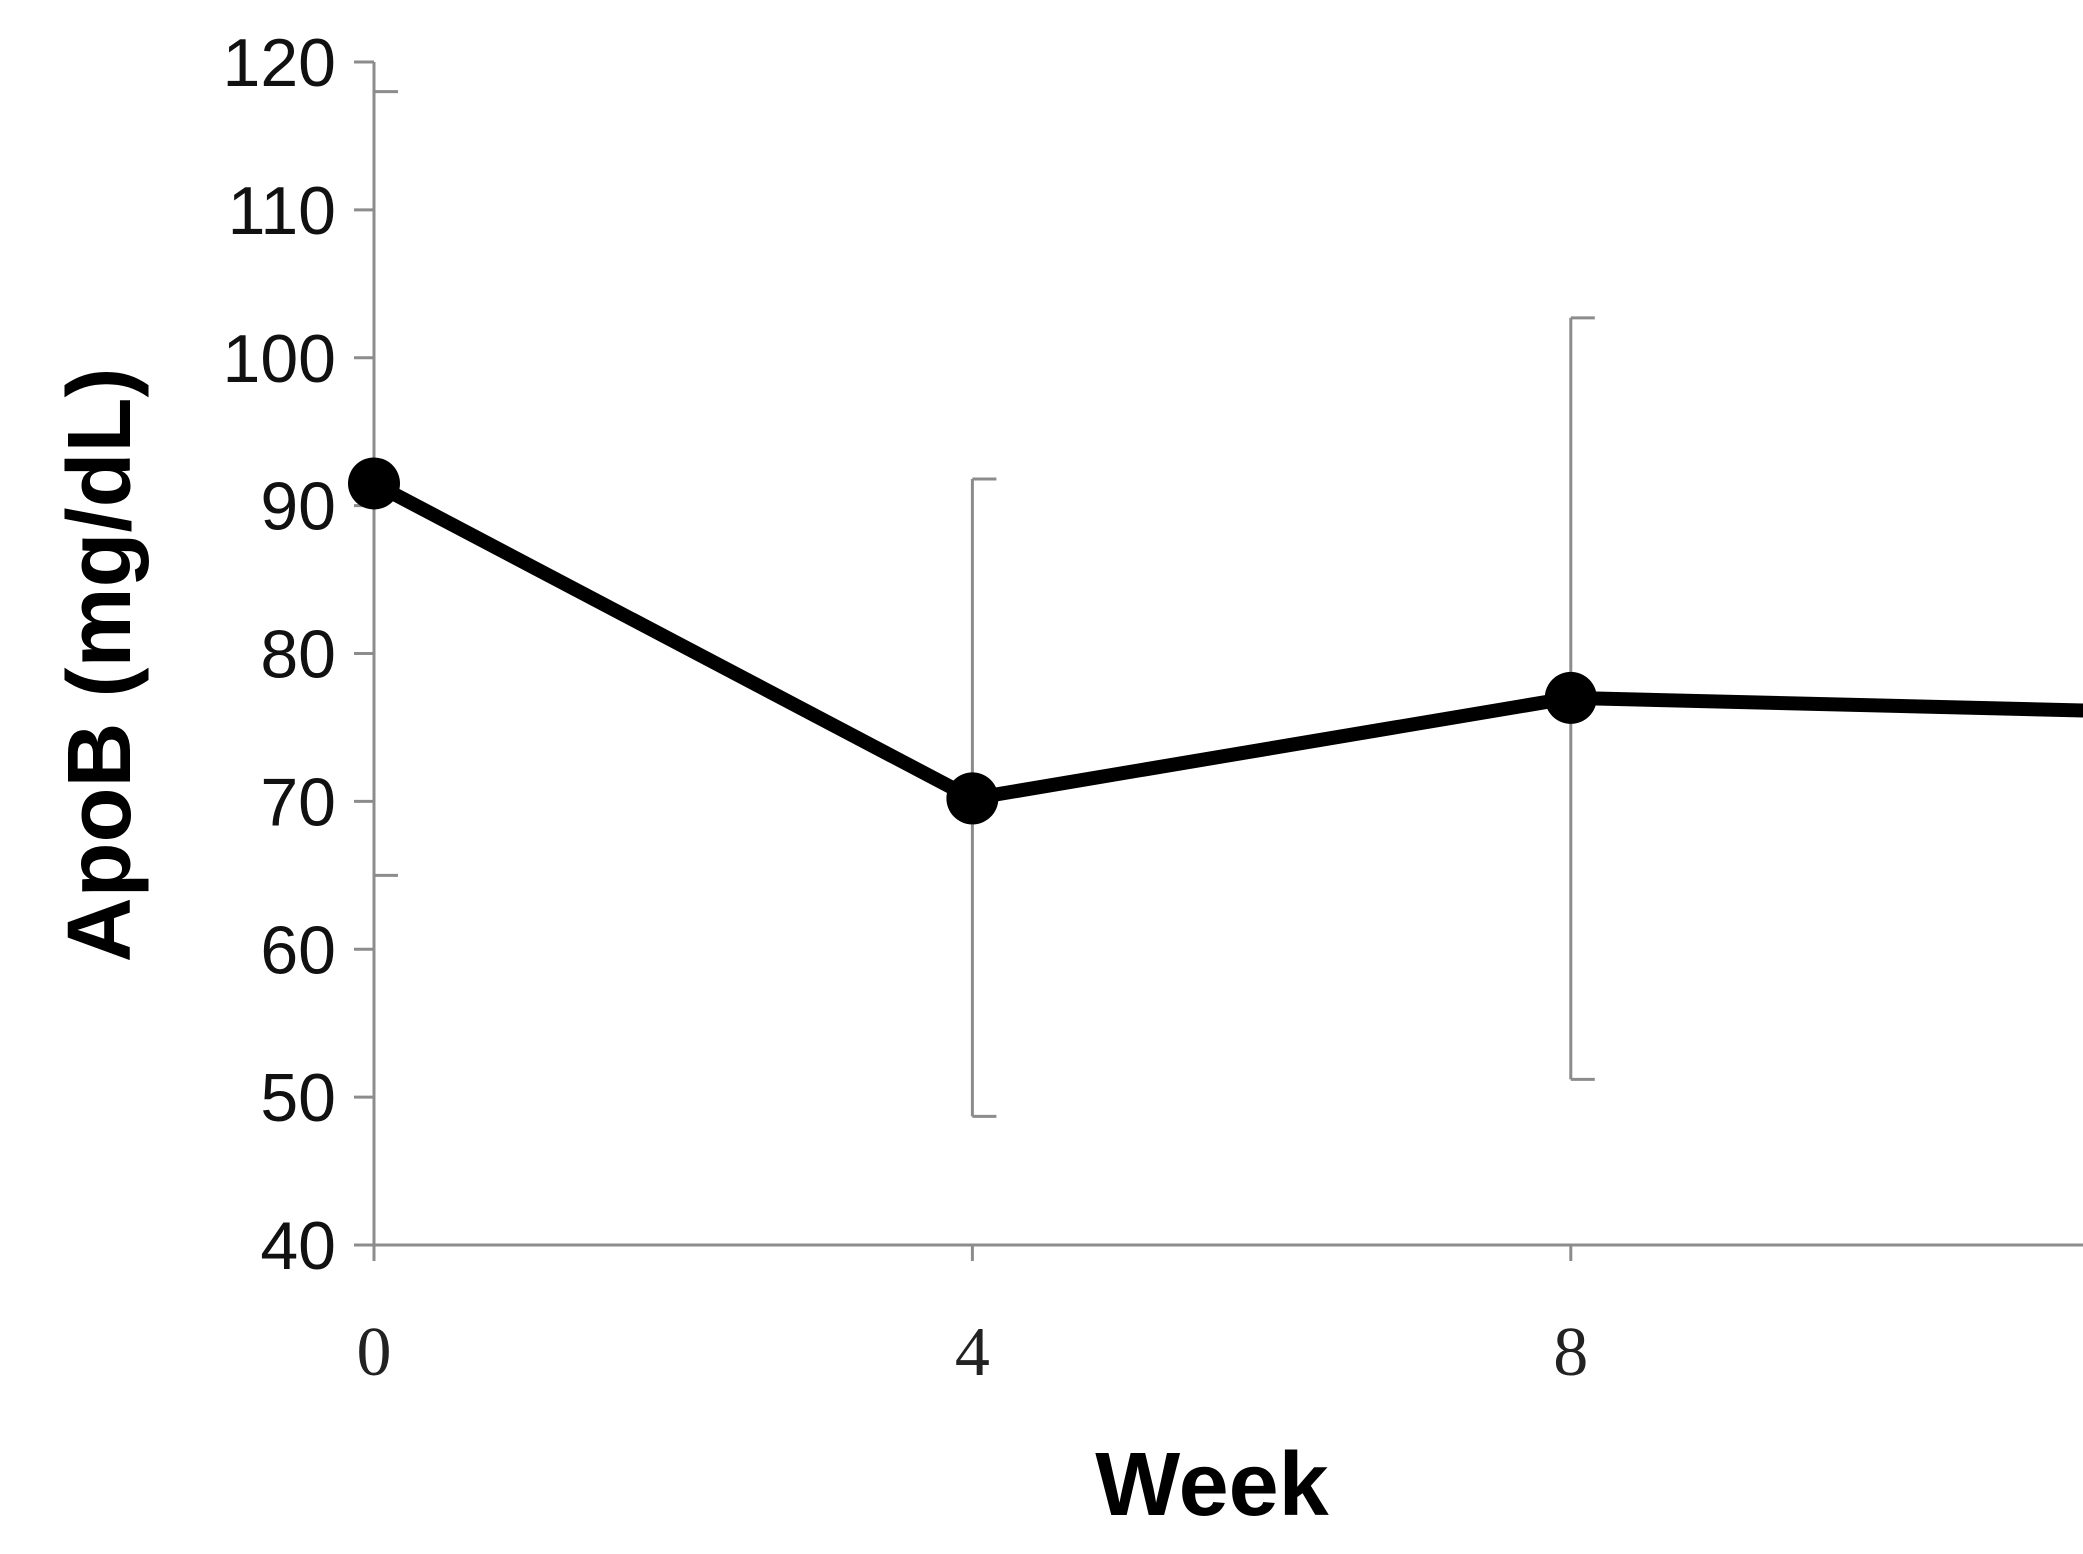 The image size is (2083, 1554). What do you see at coordinates (100, 665) in the screenshot?
I see `y-axis-title: ApoB (mg/dL)` at bounding box center [100, 665].